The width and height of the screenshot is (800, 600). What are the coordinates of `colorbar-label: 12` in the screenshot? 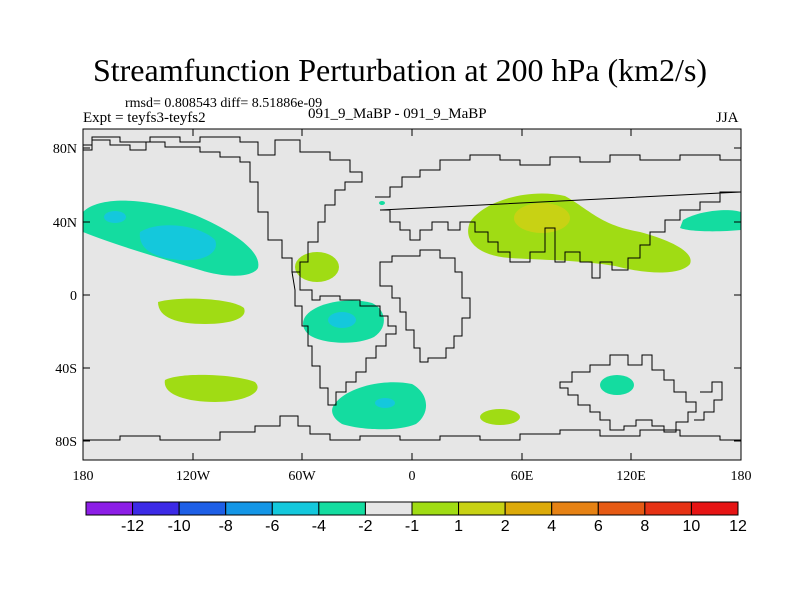 It's located at (738, 526).